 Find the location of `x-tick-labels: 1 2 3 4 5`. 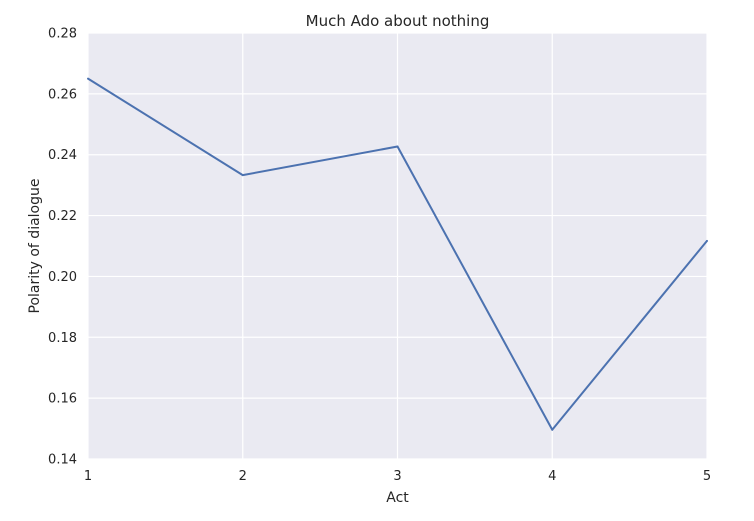

x-tick-labels: 1 2 3 4 5 is located at coordinates (397, 476).